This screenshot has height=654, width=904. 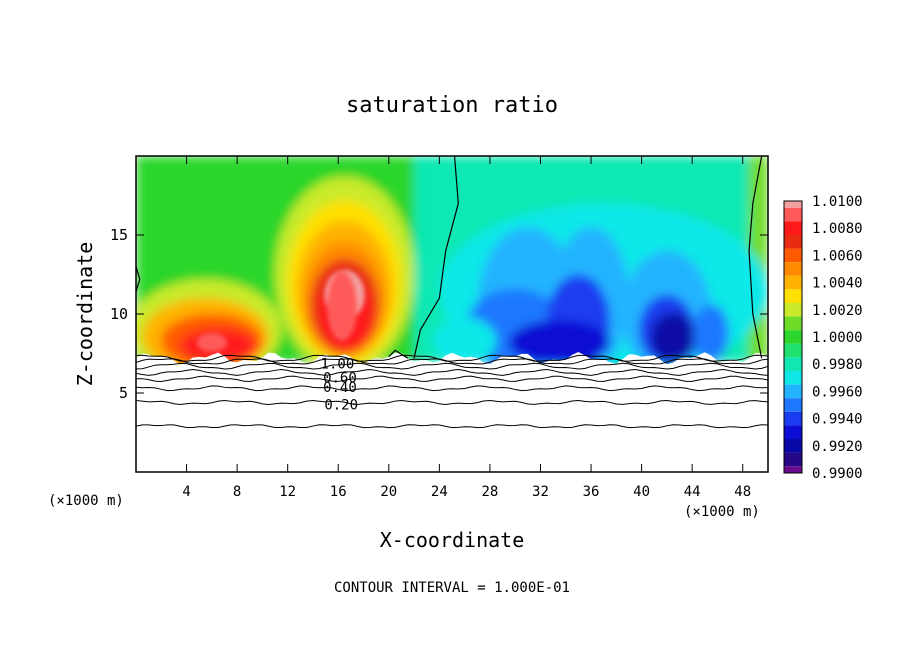 I want to click on colorbar-label: 1.0060, so click(x=837, y=256).